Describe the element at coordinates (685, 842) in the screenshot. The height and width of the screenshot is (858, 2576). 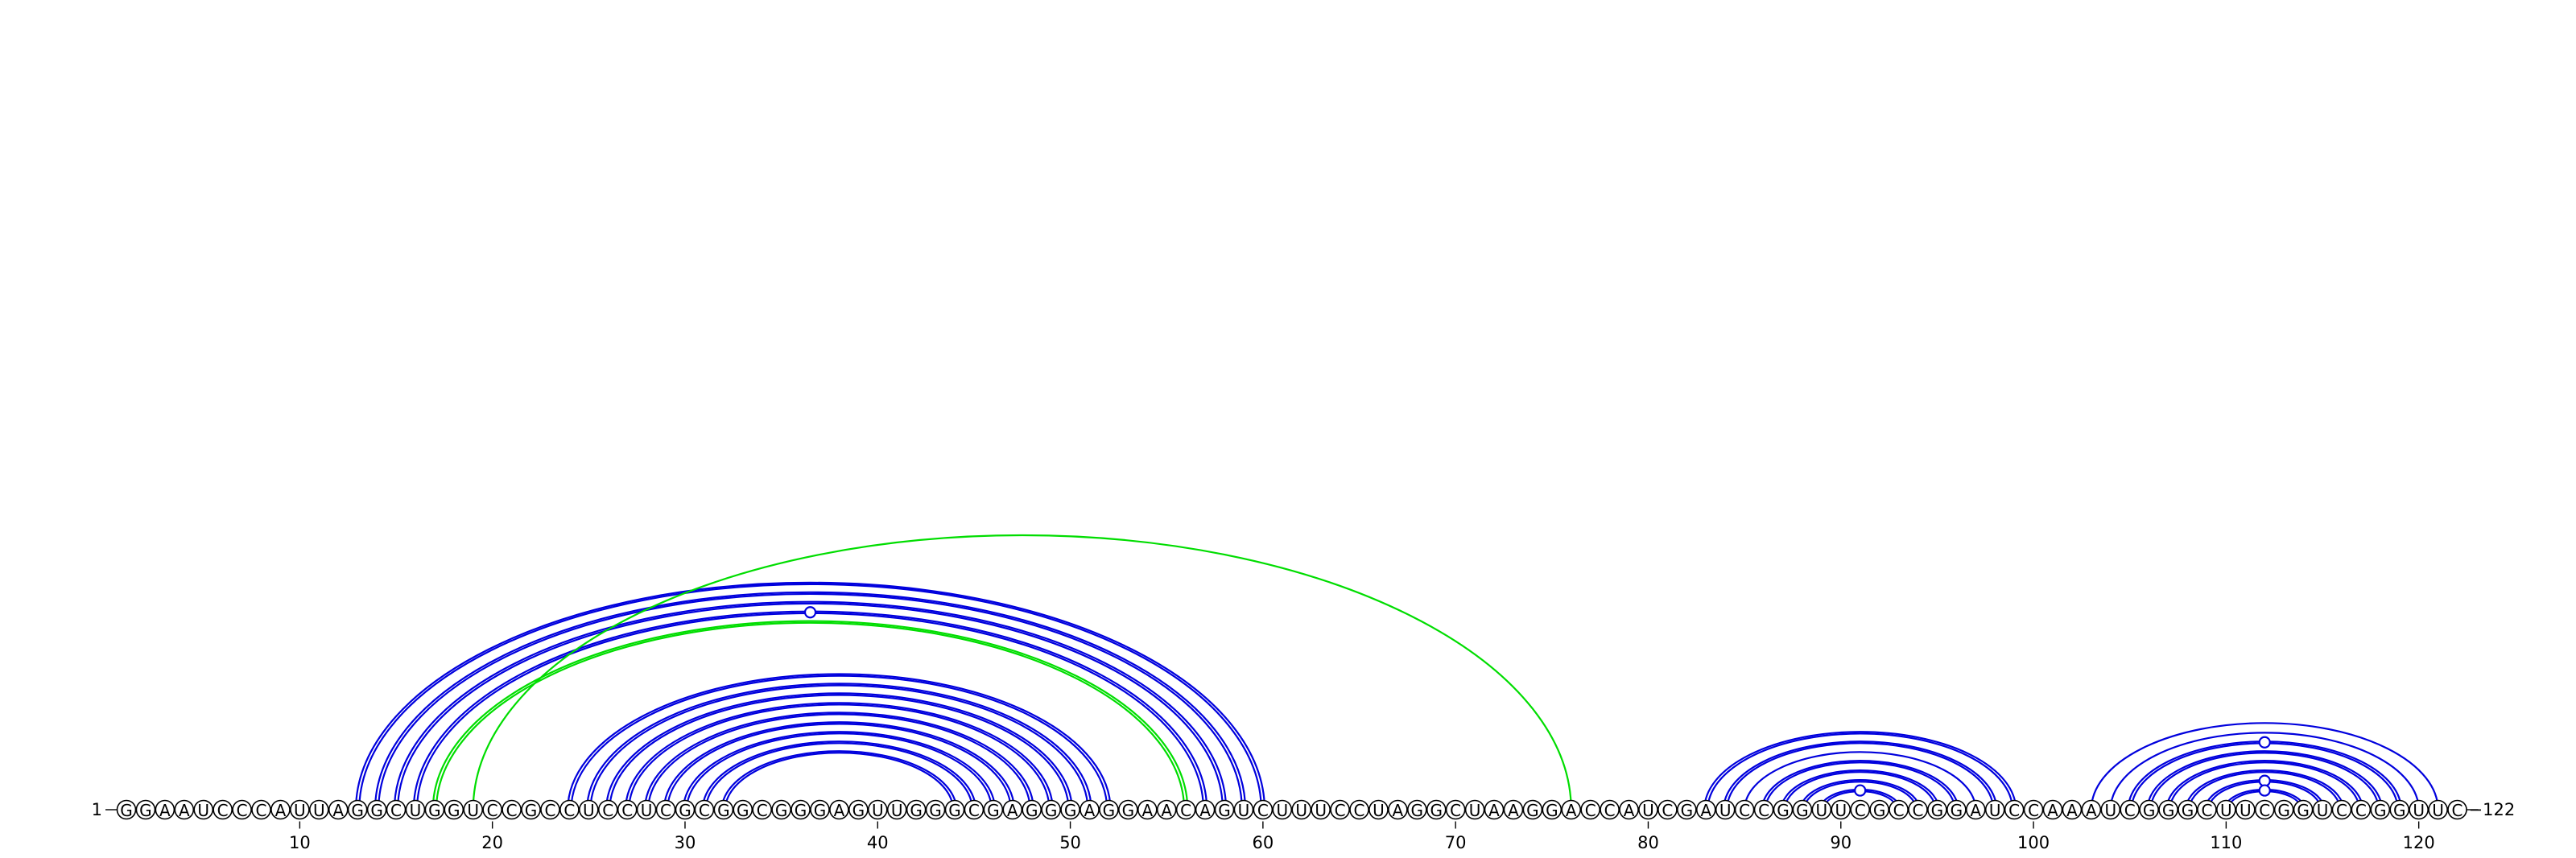
I see `tick-label: 30` at that location.